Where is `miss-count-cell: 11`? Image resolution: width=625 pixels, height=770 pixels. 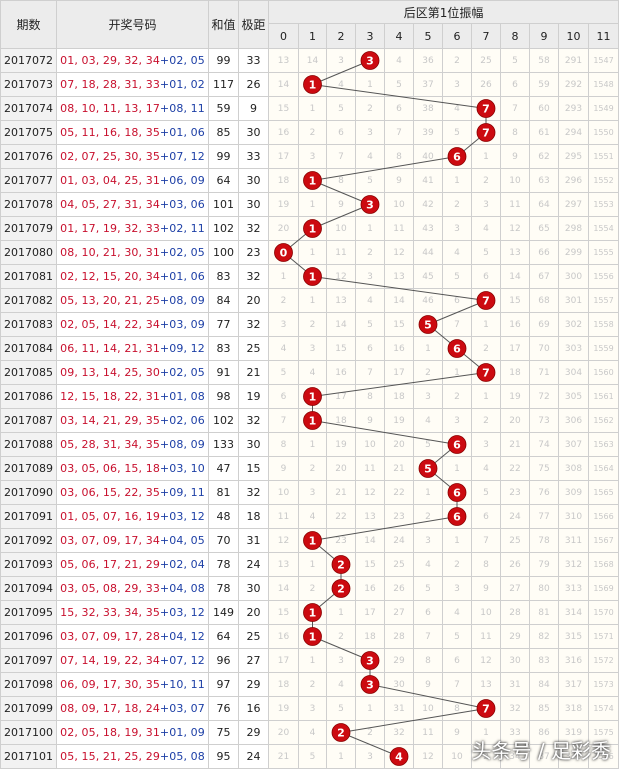 miss-count-cell: 11 is located at coordinates (399, 228).